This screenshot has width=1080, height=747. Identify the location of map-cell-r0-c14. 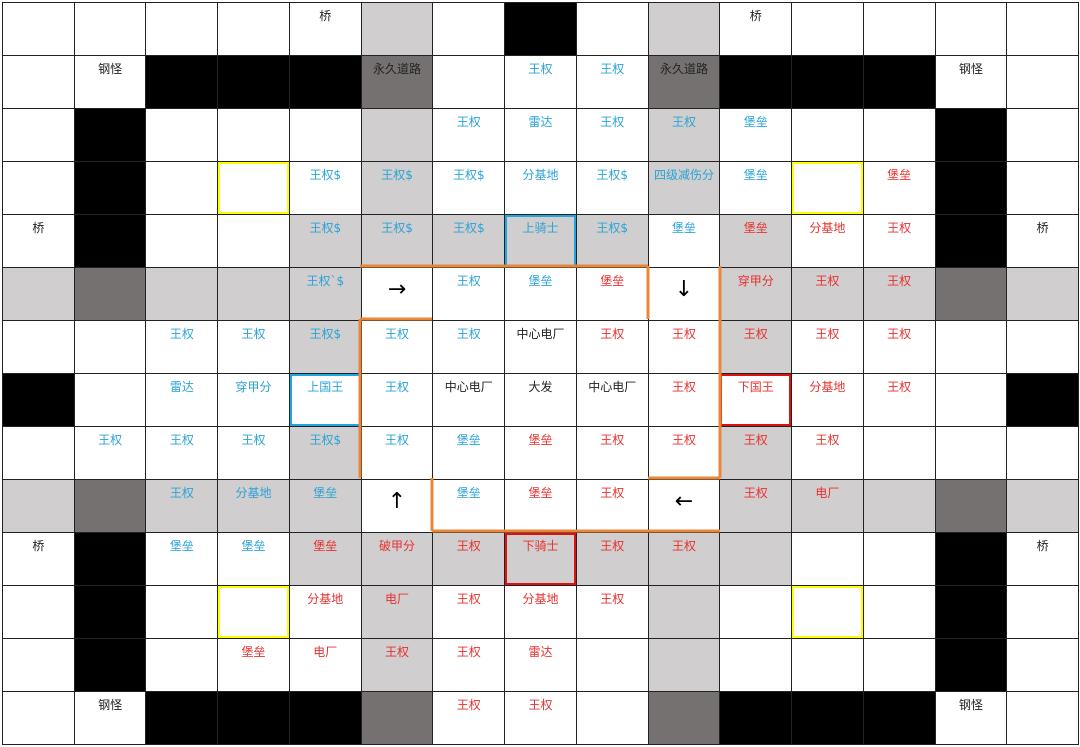
(1043, 29).